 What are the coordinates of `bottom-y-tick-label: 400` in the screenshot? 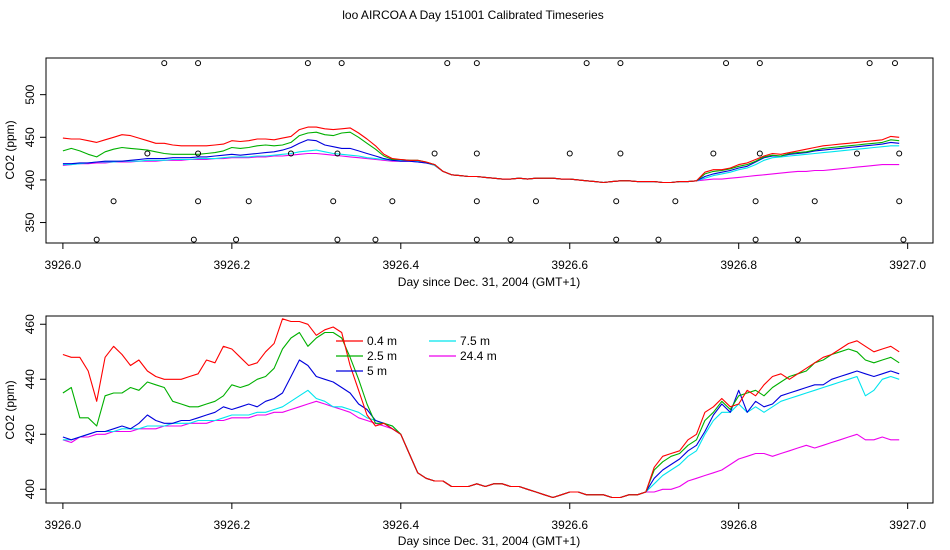 It's located at (30, 489).